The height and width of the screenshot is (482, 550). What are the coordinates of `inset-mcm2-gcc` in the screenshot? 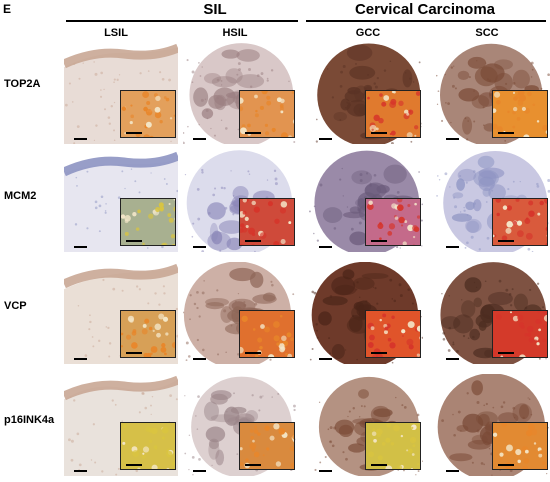 It's located at (393, 222).